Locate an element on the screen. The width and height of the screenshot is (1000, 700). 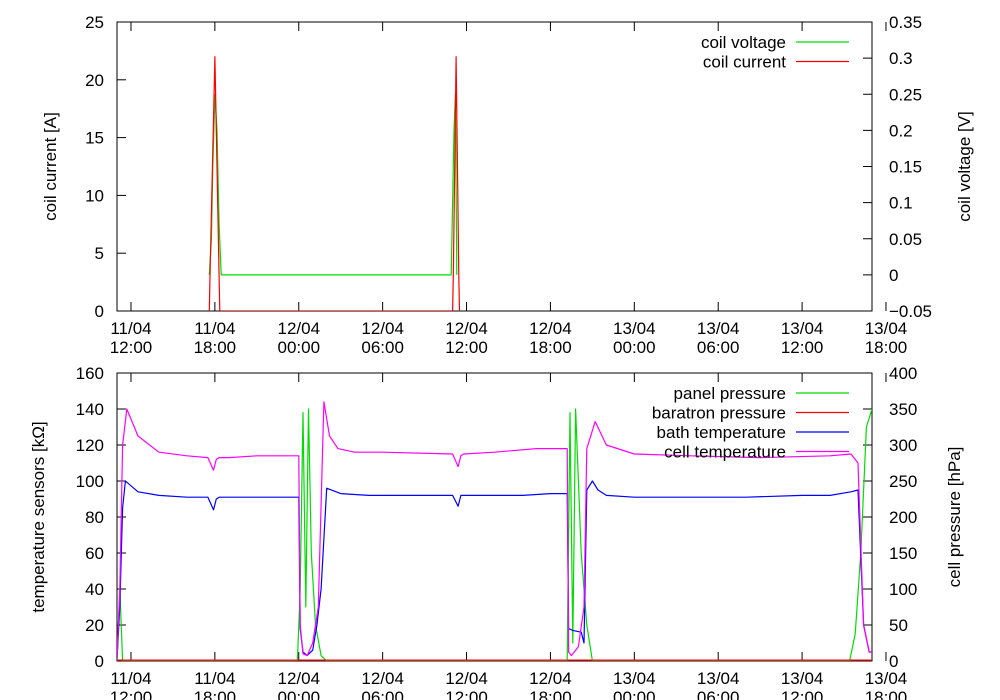
y-axis-label: coil current [A] is located at coordinates (50, 166).